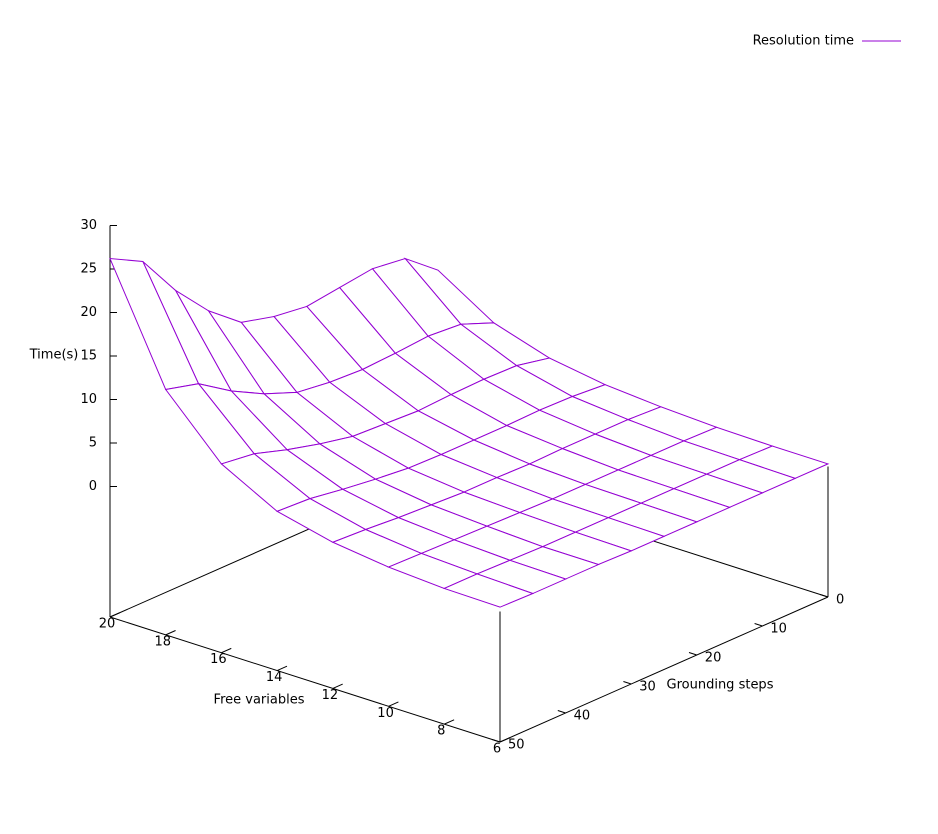  I want to click on y-tick-label: 12, so click(330, 695).